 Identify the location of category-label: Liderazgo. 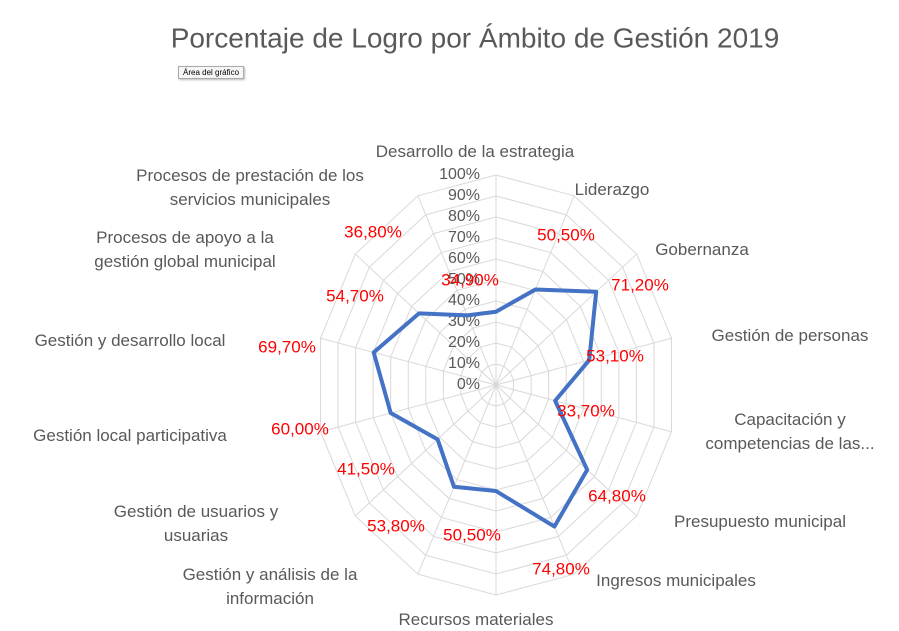
(612, 189).